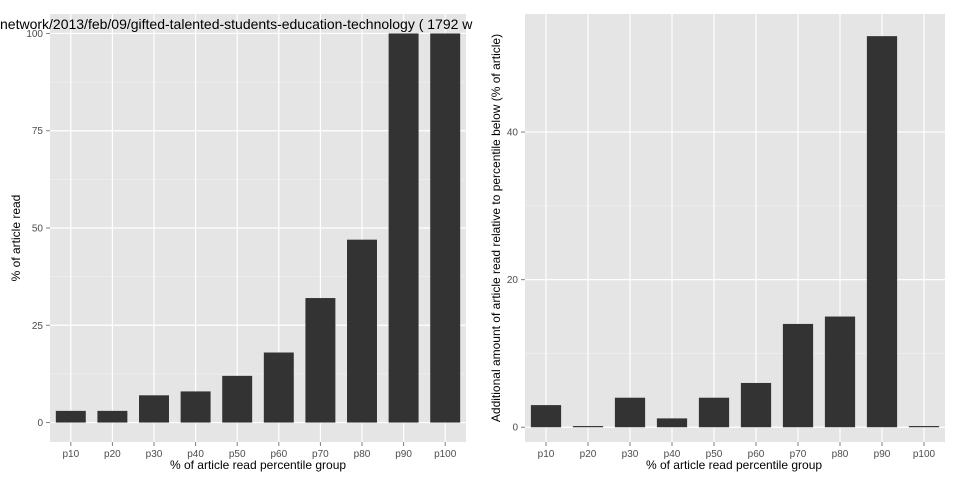 The height and width of the screenshot is (480, 960). Describe the element at coordinates (672, 454) in the screenshot. I see `right-x-tick-label: p40` at that location.